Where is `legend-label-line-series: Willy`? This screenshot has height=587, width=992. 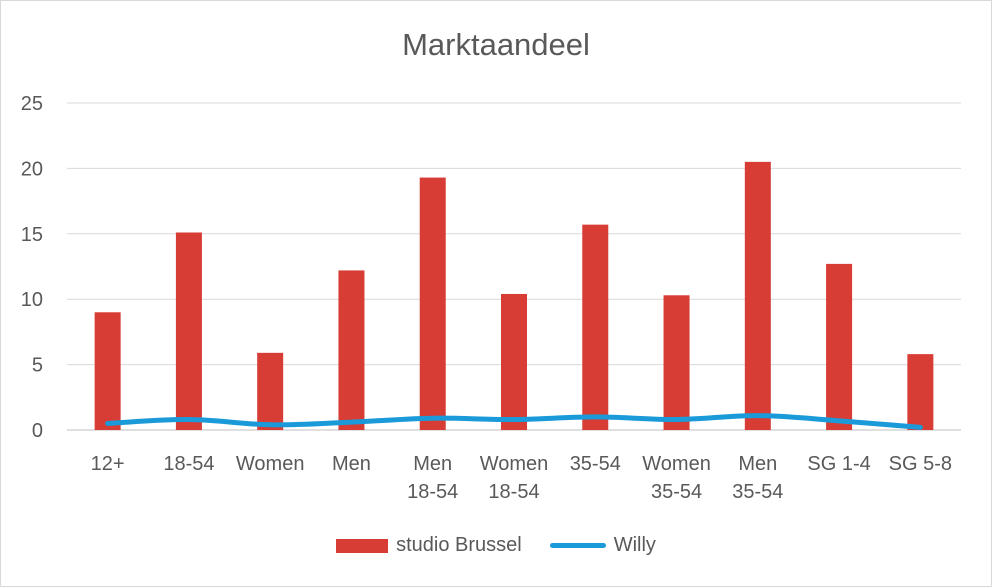
legend-label-line-series: Willy is located at coordinates (634, 545).